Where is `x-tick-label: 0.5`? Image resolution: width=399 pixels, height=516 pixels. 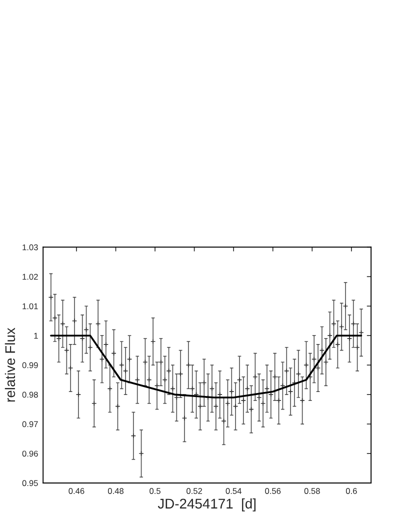
x-tick-label: 0.5 is located at coordinates (155, 491).